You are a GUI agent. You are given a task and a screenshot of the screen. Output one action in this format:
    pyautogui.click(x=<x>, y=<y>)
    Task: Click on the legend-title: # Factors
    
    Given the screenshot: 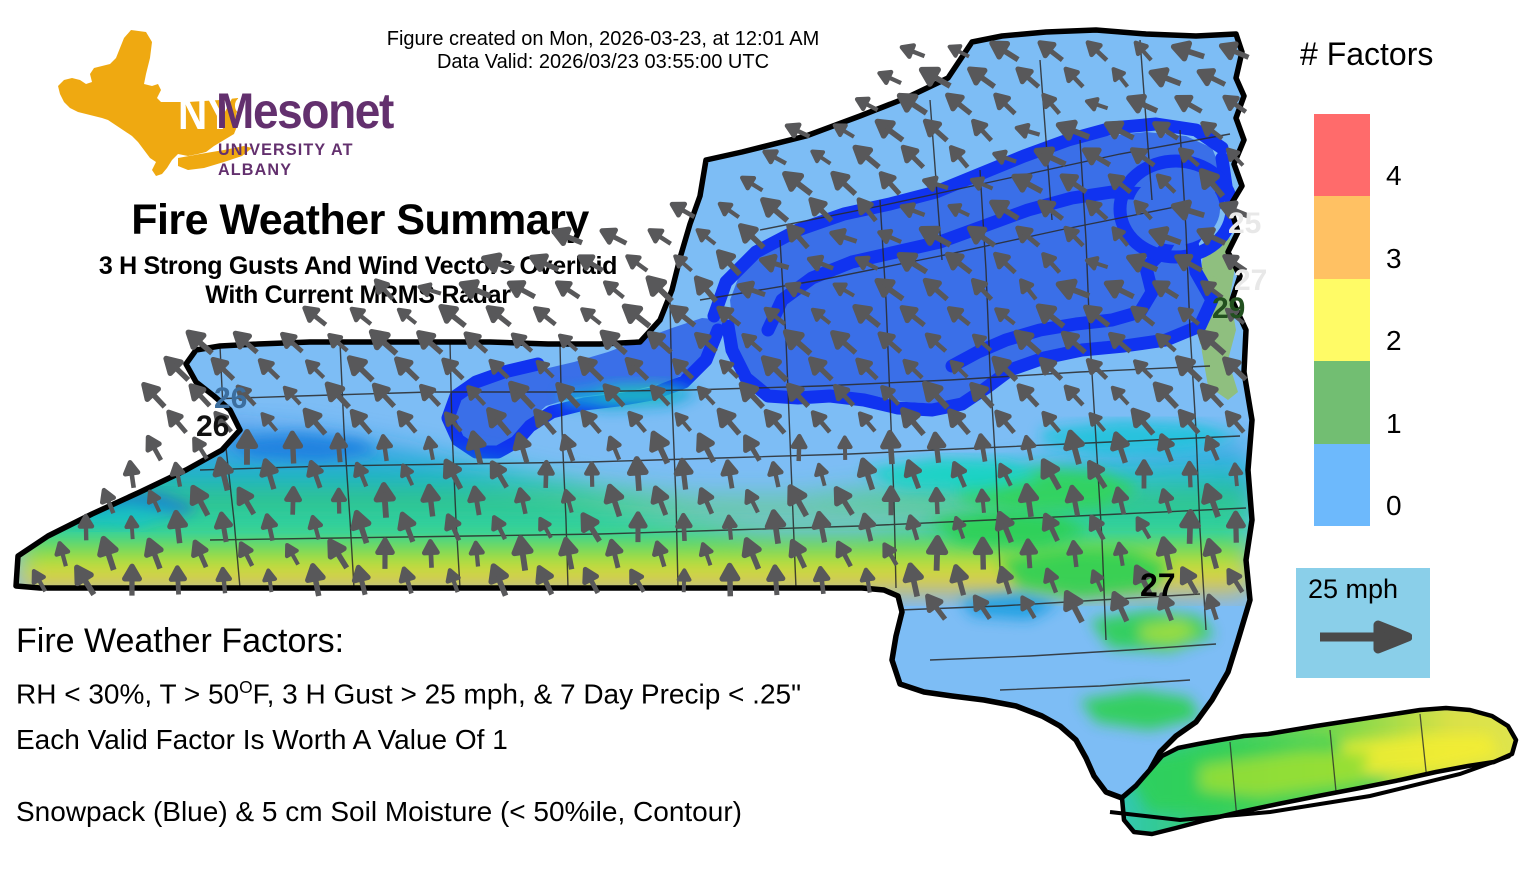 What is the action you would take?
    pyautogui.click(x=1367, y=54)
    